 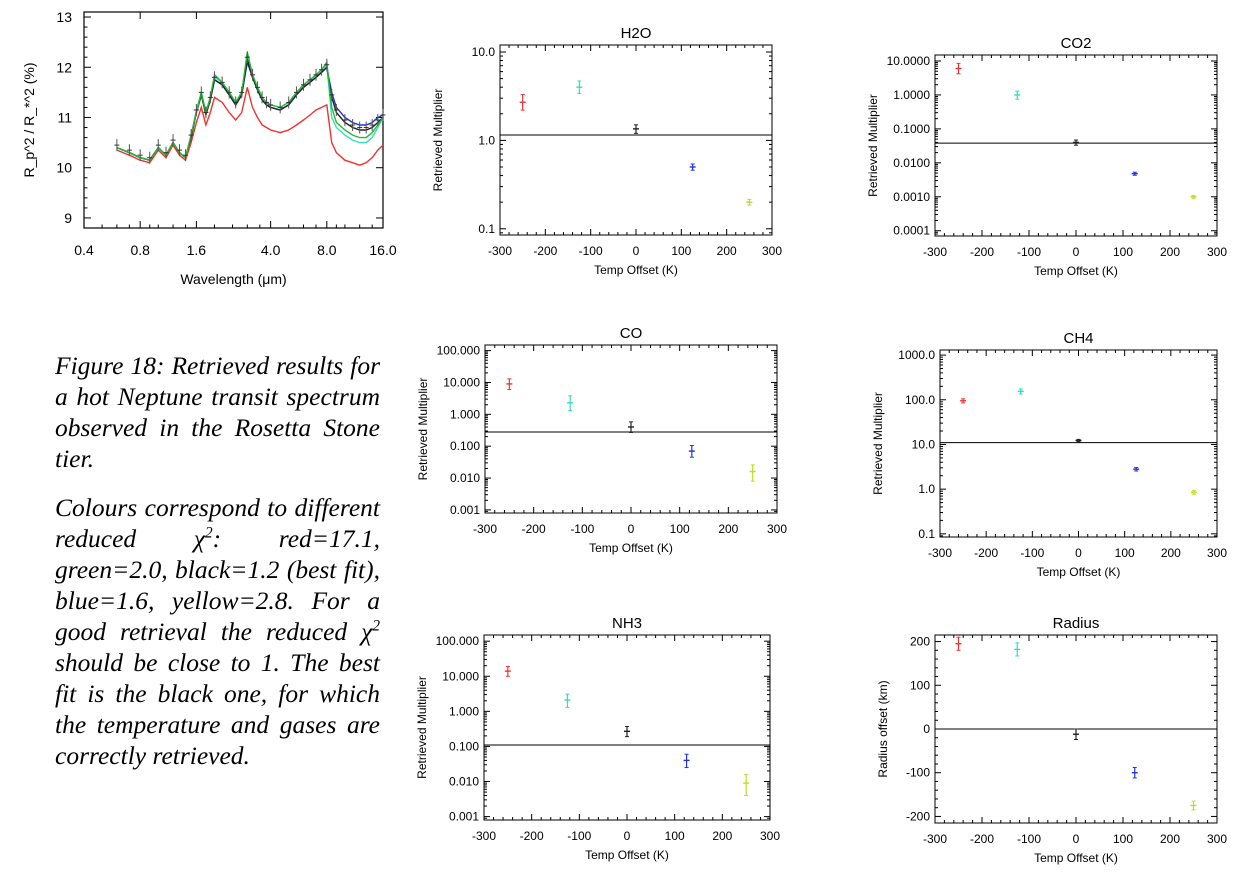 I want to click on y-tick-label: 100, so click(x=920, y=685).